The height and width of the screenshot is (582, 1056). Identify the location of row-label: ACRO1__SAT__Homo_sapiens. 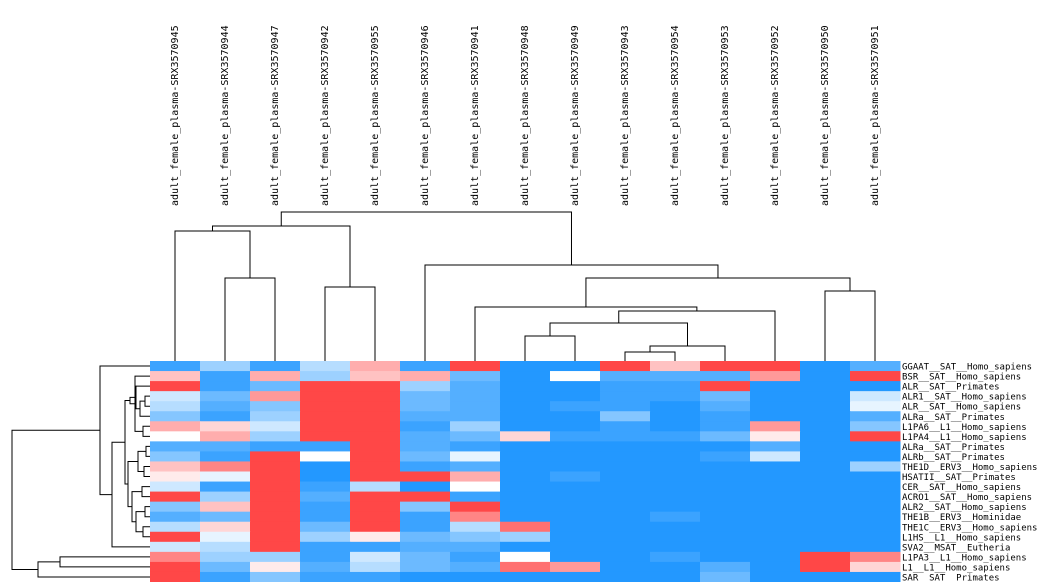
(967, 498).